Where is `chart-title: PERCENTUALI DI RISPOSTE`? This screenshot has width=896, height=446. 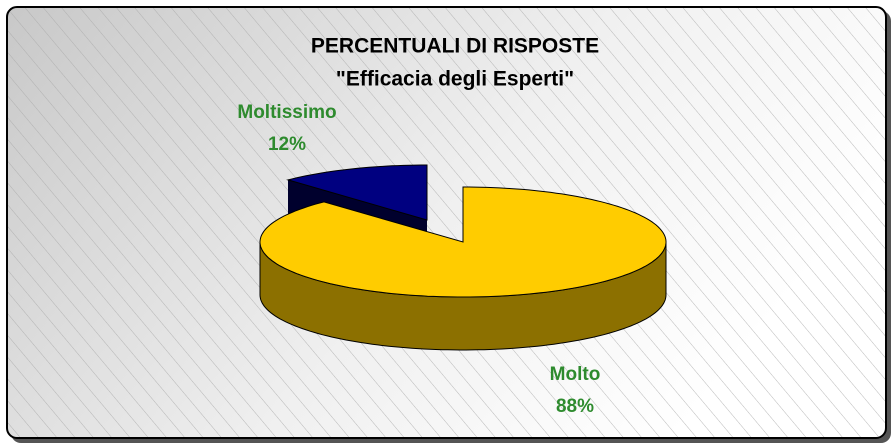
chart-title: PERCENTUALI DI RISPOSTE is located at coordinates (455, 46).